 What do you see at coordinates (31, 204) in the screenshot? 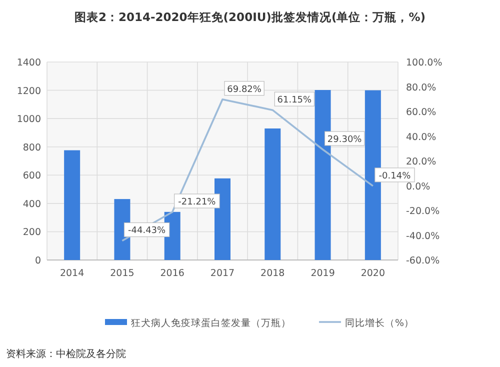
I see `y-tick-label: 400` at bounding box center [31, 204].